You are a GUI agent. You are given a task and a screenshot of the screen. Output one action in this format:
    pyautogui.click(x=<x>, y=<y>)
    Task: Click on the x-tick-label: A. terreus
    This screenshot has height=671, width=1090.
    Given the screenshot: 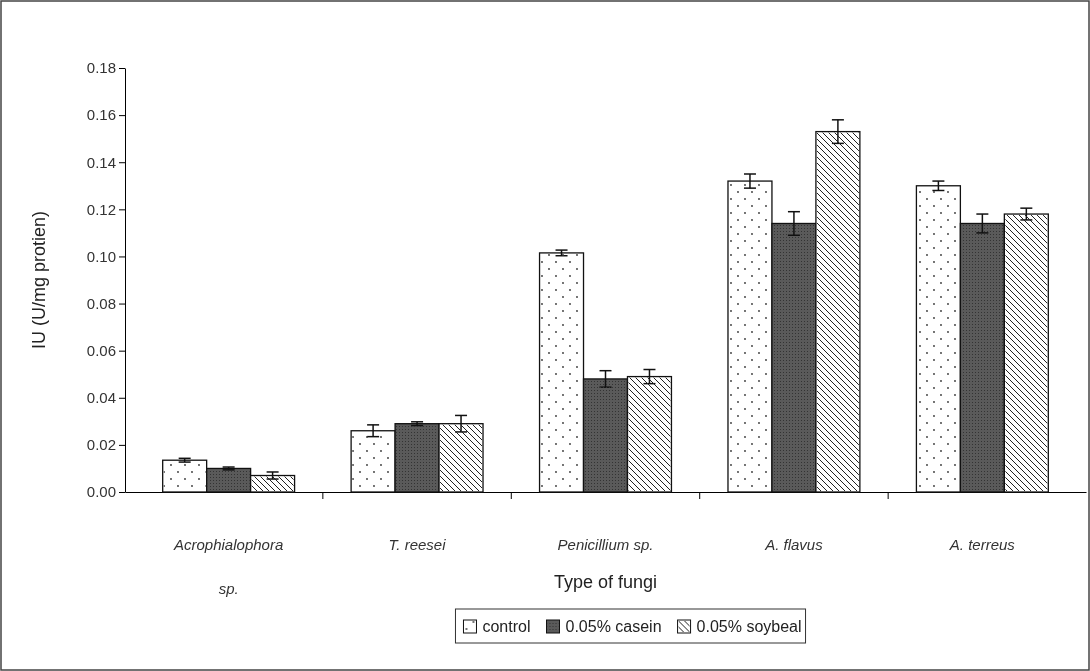 What is the action you would take?
    pyautogui.click(x=982, y=544)
    